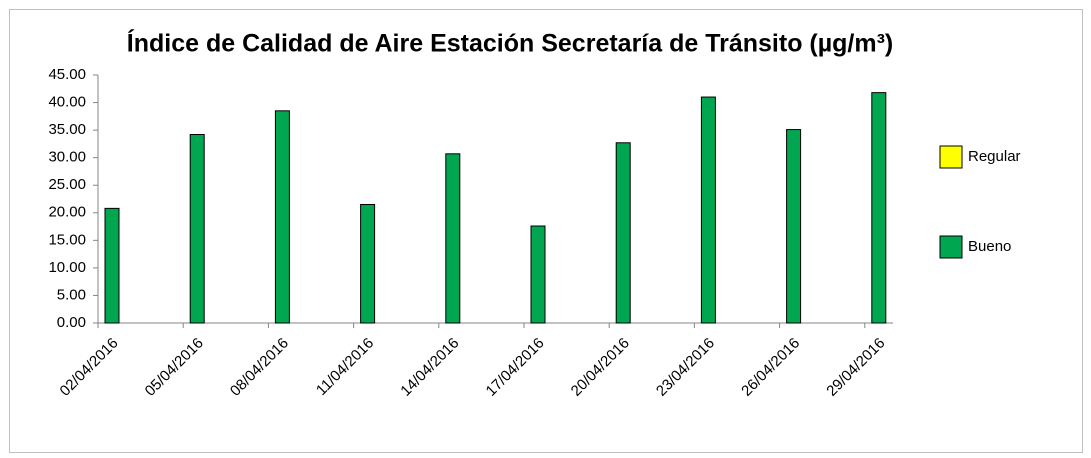  What do you see at coordinates (67, 212) in the screenshot?
I see `y-tick-label: 20.00` at bounding box center [67, 212].